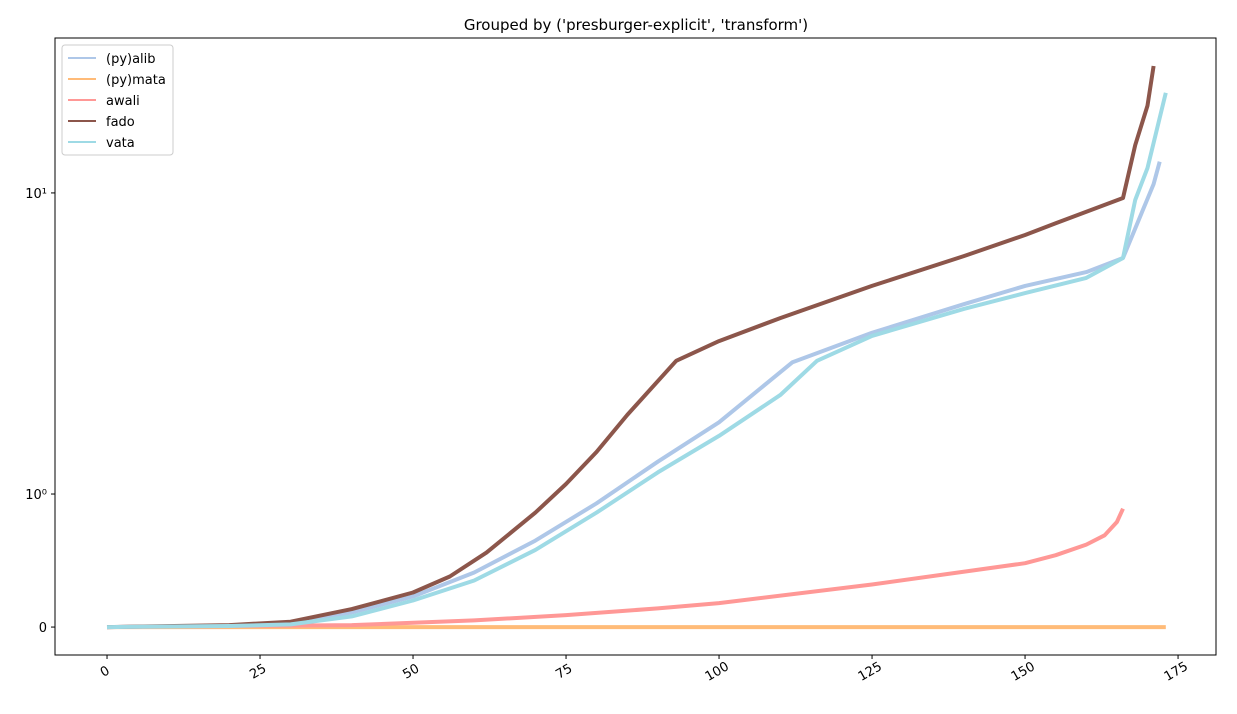  Describe the element at coordinates (120, 122) in the screenshot. I see `legend-label: fado` at that location.